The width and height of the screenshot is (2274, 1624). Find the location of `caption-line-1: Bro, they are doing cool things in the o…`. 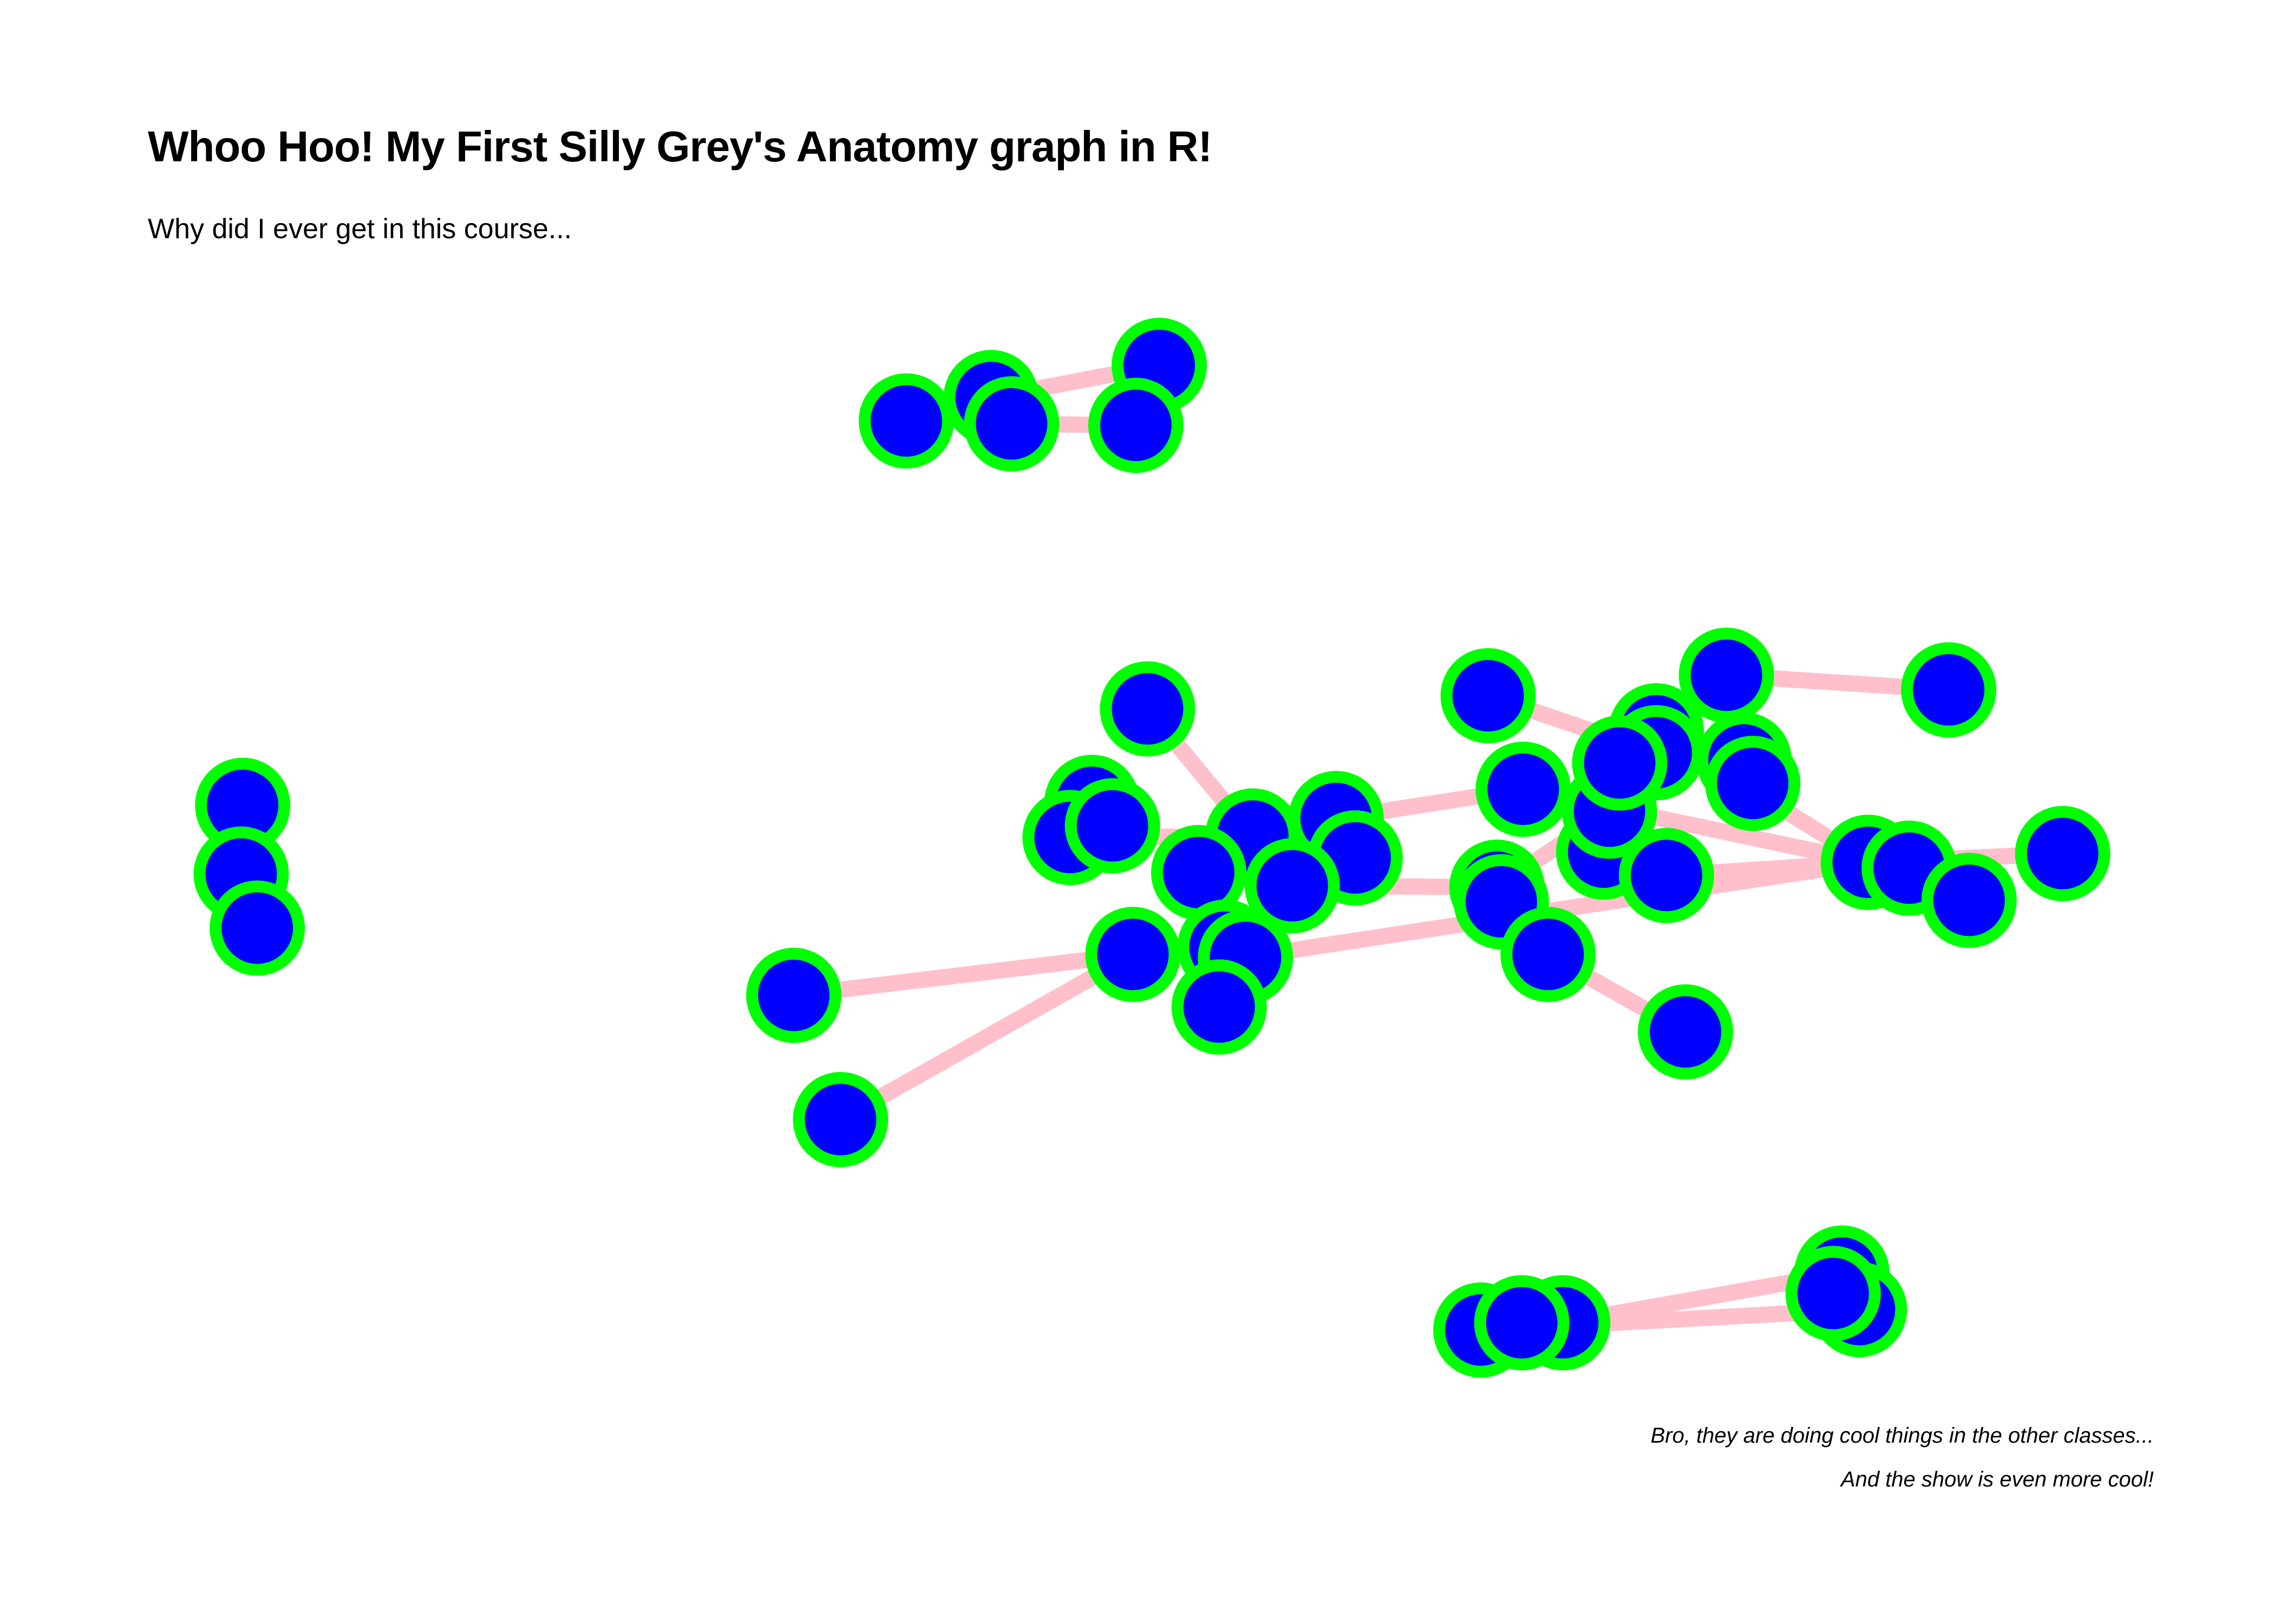

caption-line-1: Bro, they are doing cool things in the o… is located at coordinates (1902, 1436).